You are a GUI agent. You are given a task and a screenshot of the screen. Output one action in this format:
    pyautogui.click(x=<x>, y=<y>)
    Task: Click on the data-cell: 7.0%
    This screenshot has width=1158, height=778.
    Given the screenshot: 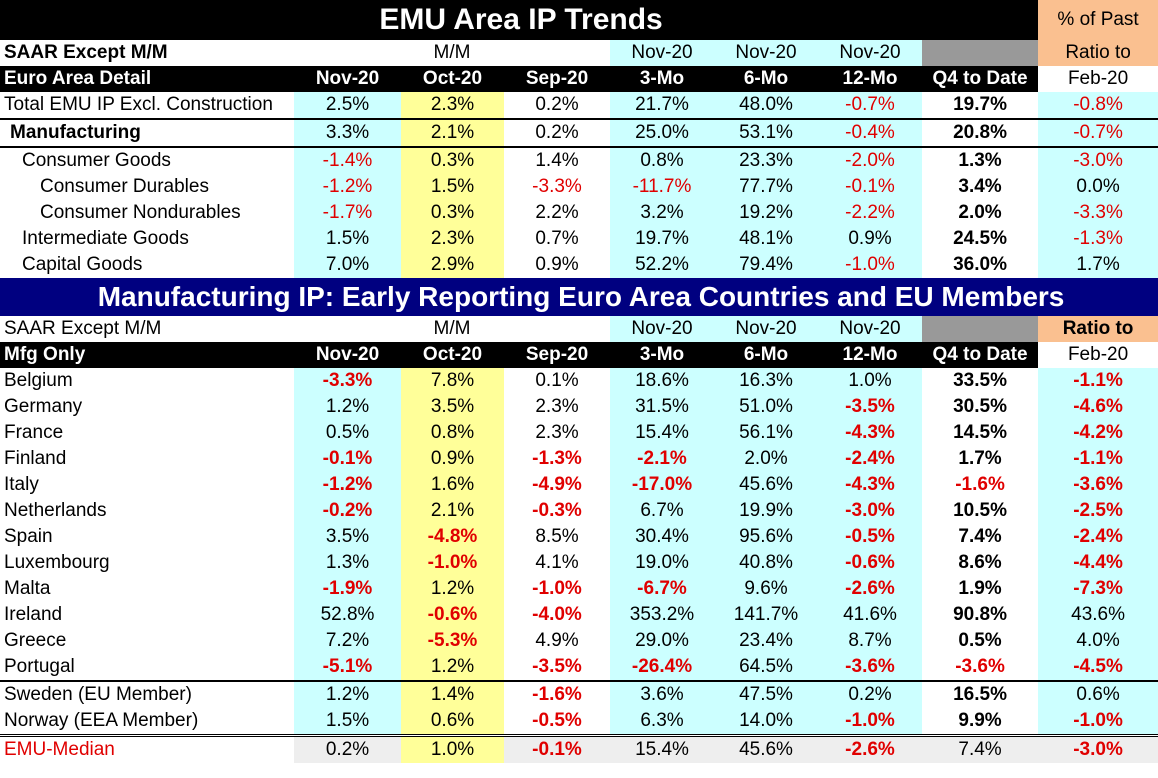 What is the action you would take?
    pyautogui.click(x=347, y=265)
    